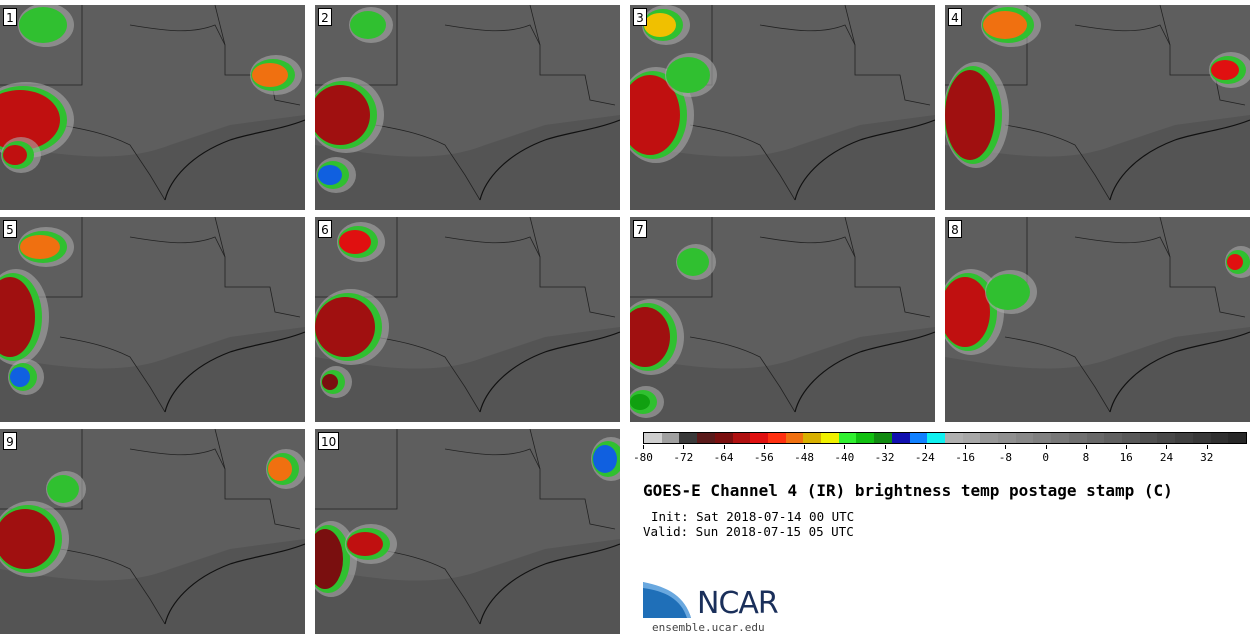  I want to click on postage-stamp-panel: 5, so click(152, 319).